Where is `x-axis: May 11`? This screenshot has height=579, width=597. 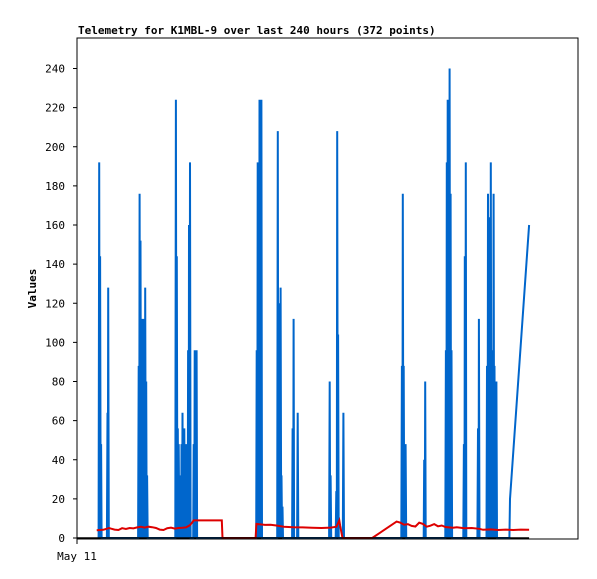
x-axis: May 11 is located at coordinates (77, 551).